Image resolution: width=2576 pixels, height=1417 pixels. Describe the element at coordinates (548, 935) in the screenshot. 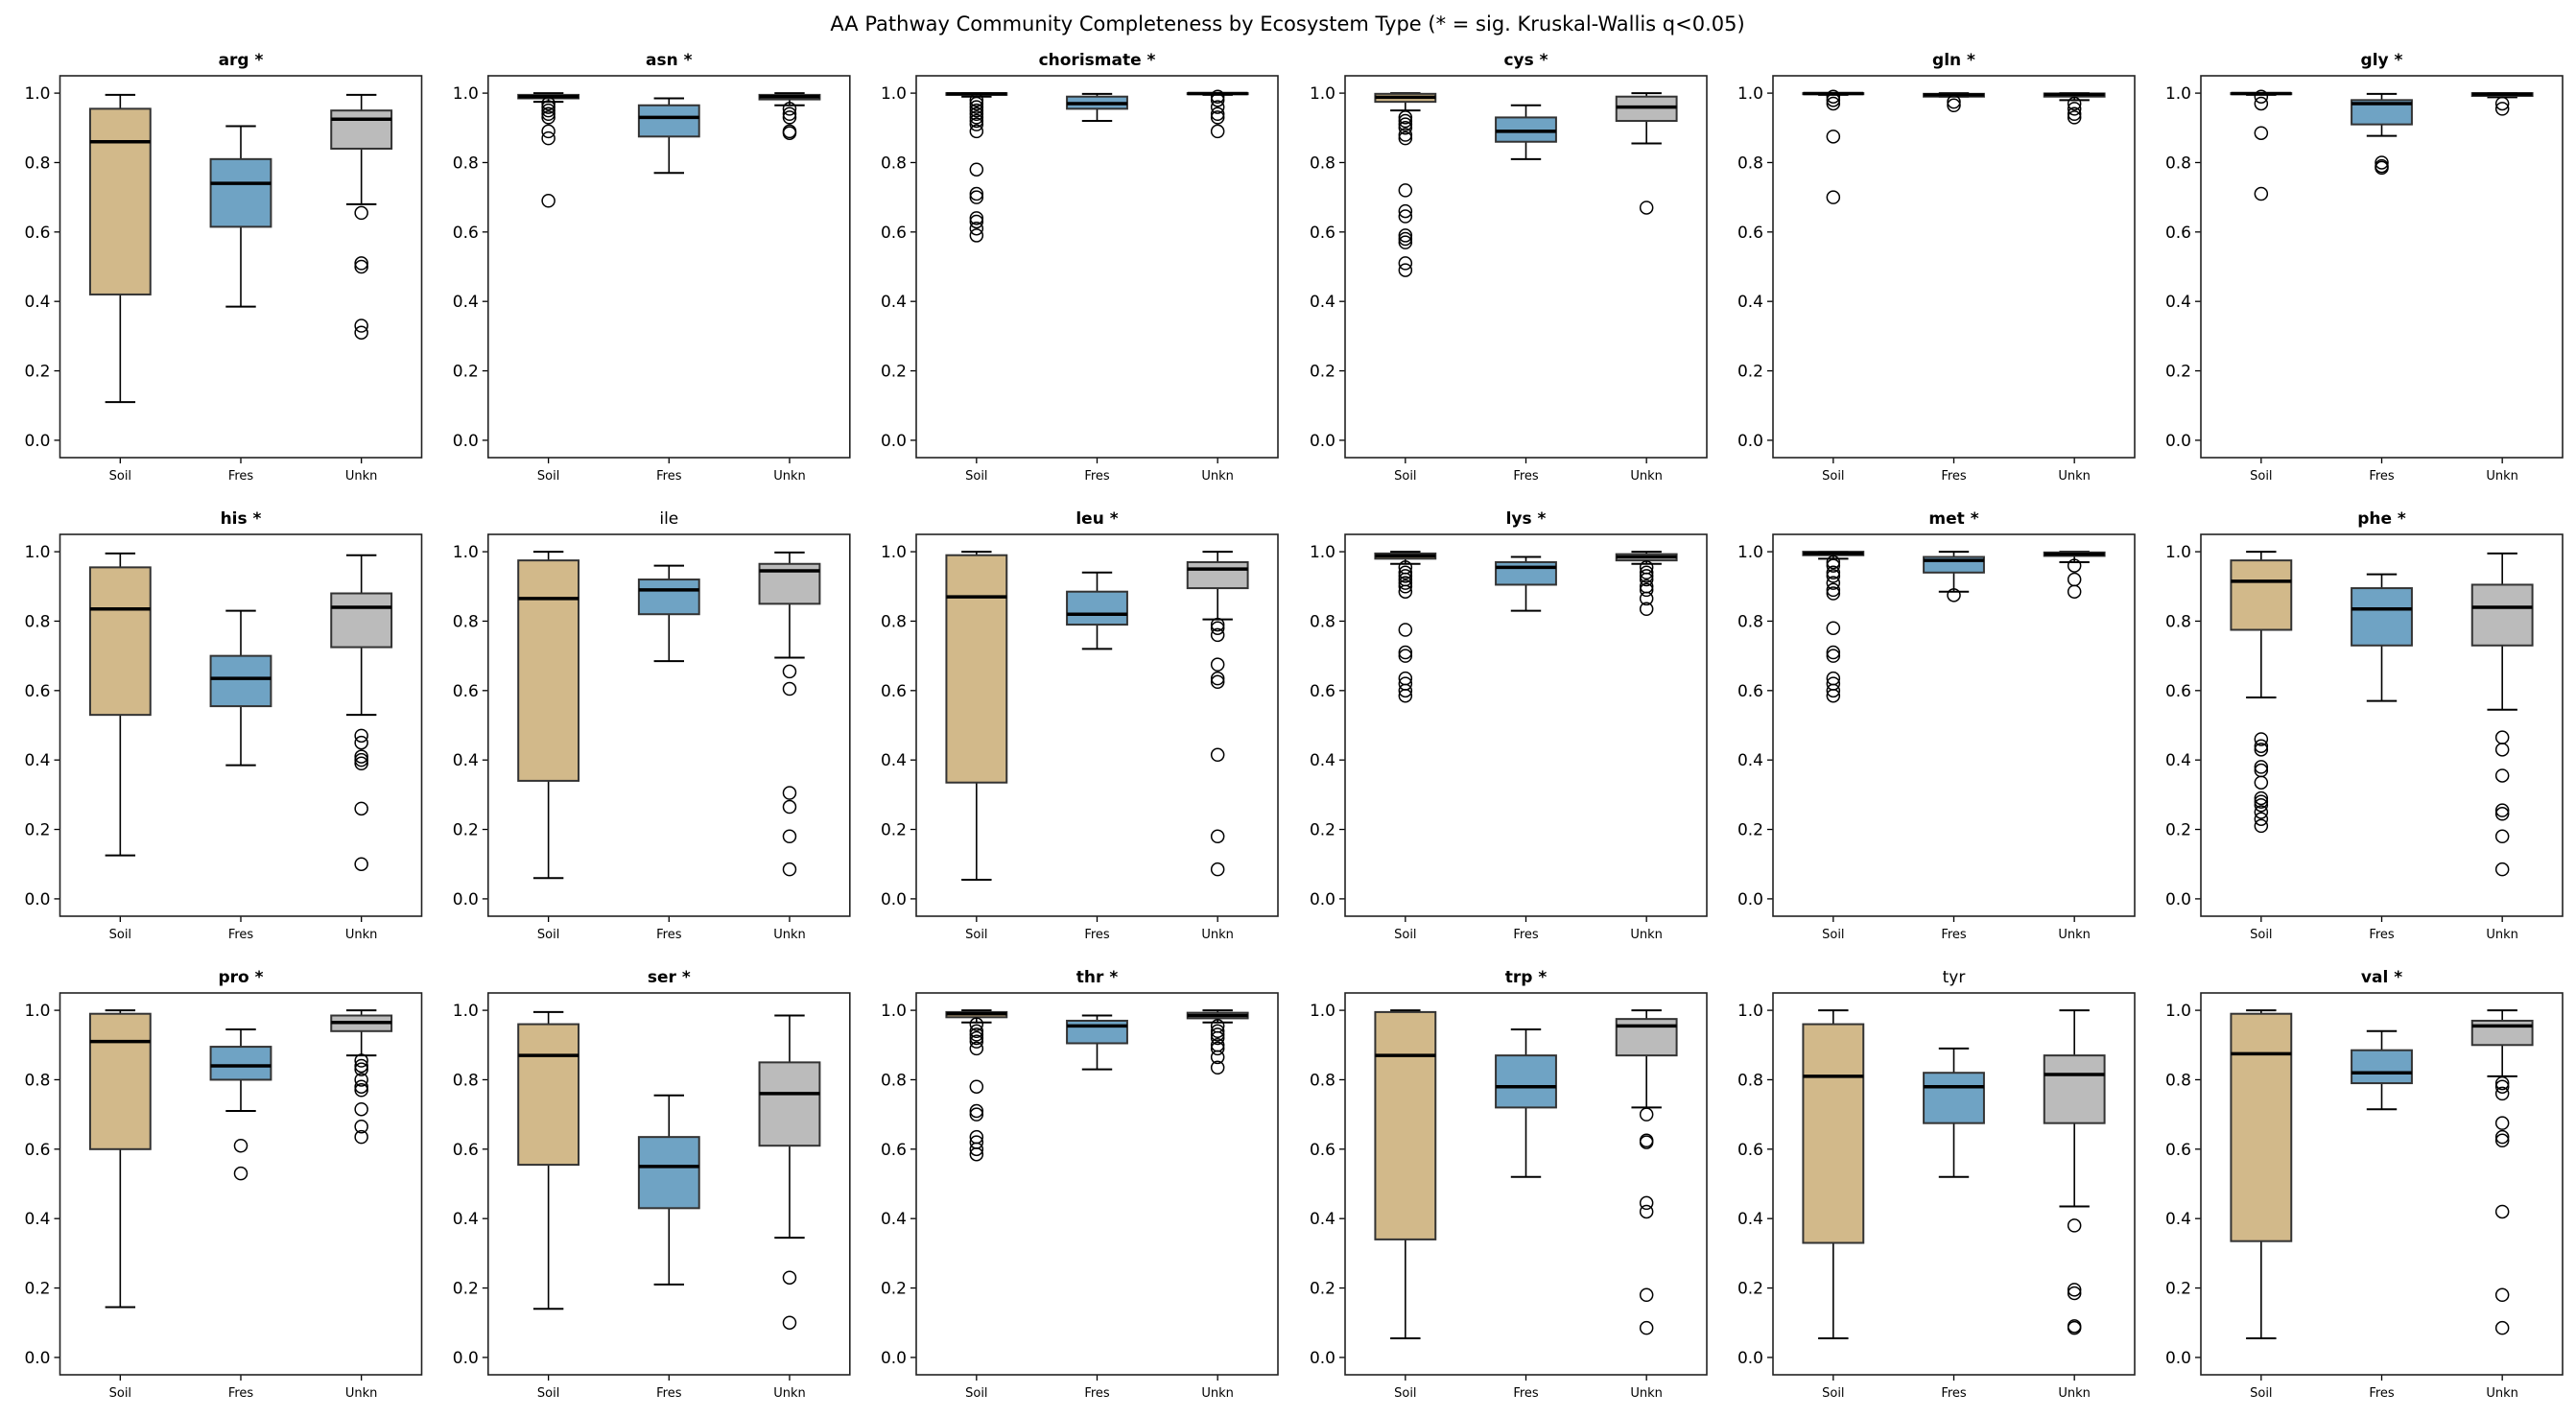

I see `x-tick-label: Soil` at that location.